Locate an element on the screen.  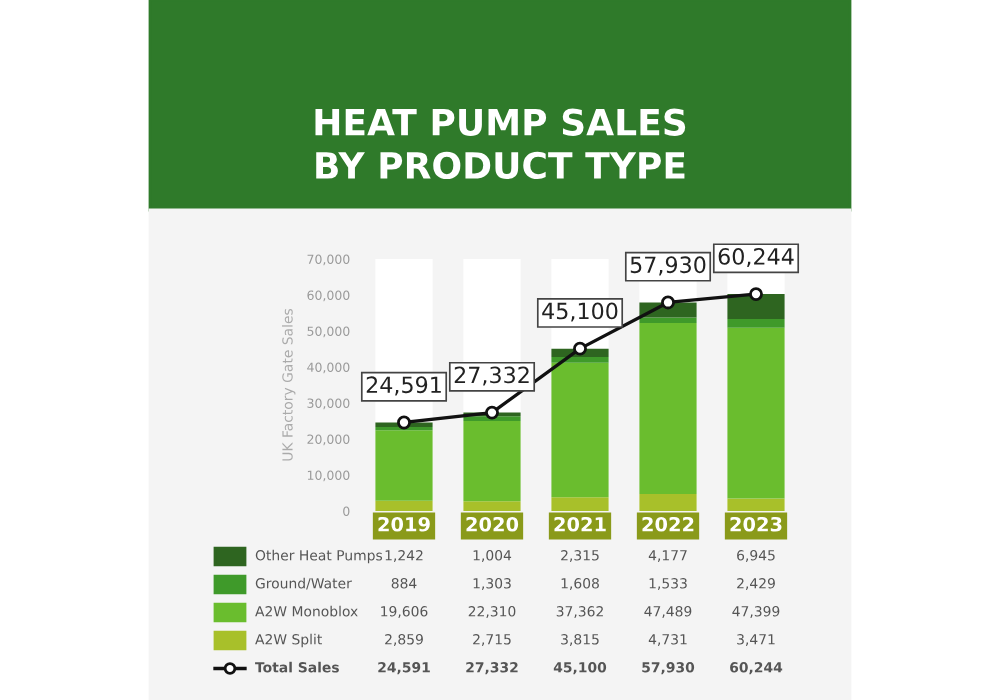
x-tick-label: 2023 is located at coordinates (756, 524).